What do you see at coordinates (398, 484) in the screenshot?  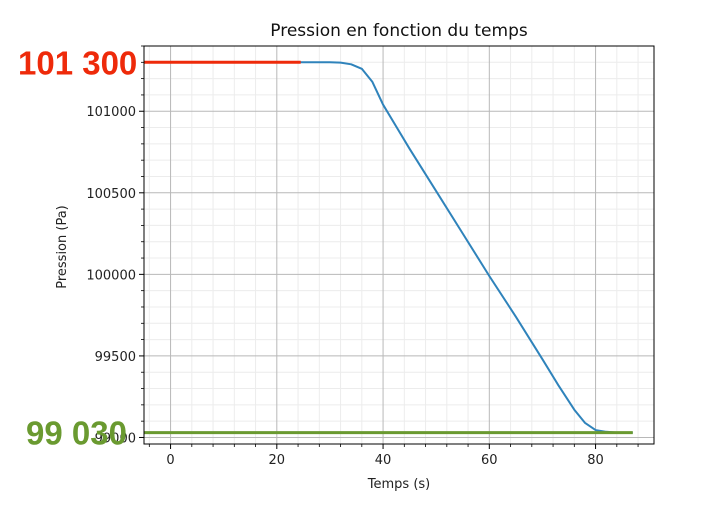 I see `x-axis-label: Temps (s)` at bounding box center [398, 484].